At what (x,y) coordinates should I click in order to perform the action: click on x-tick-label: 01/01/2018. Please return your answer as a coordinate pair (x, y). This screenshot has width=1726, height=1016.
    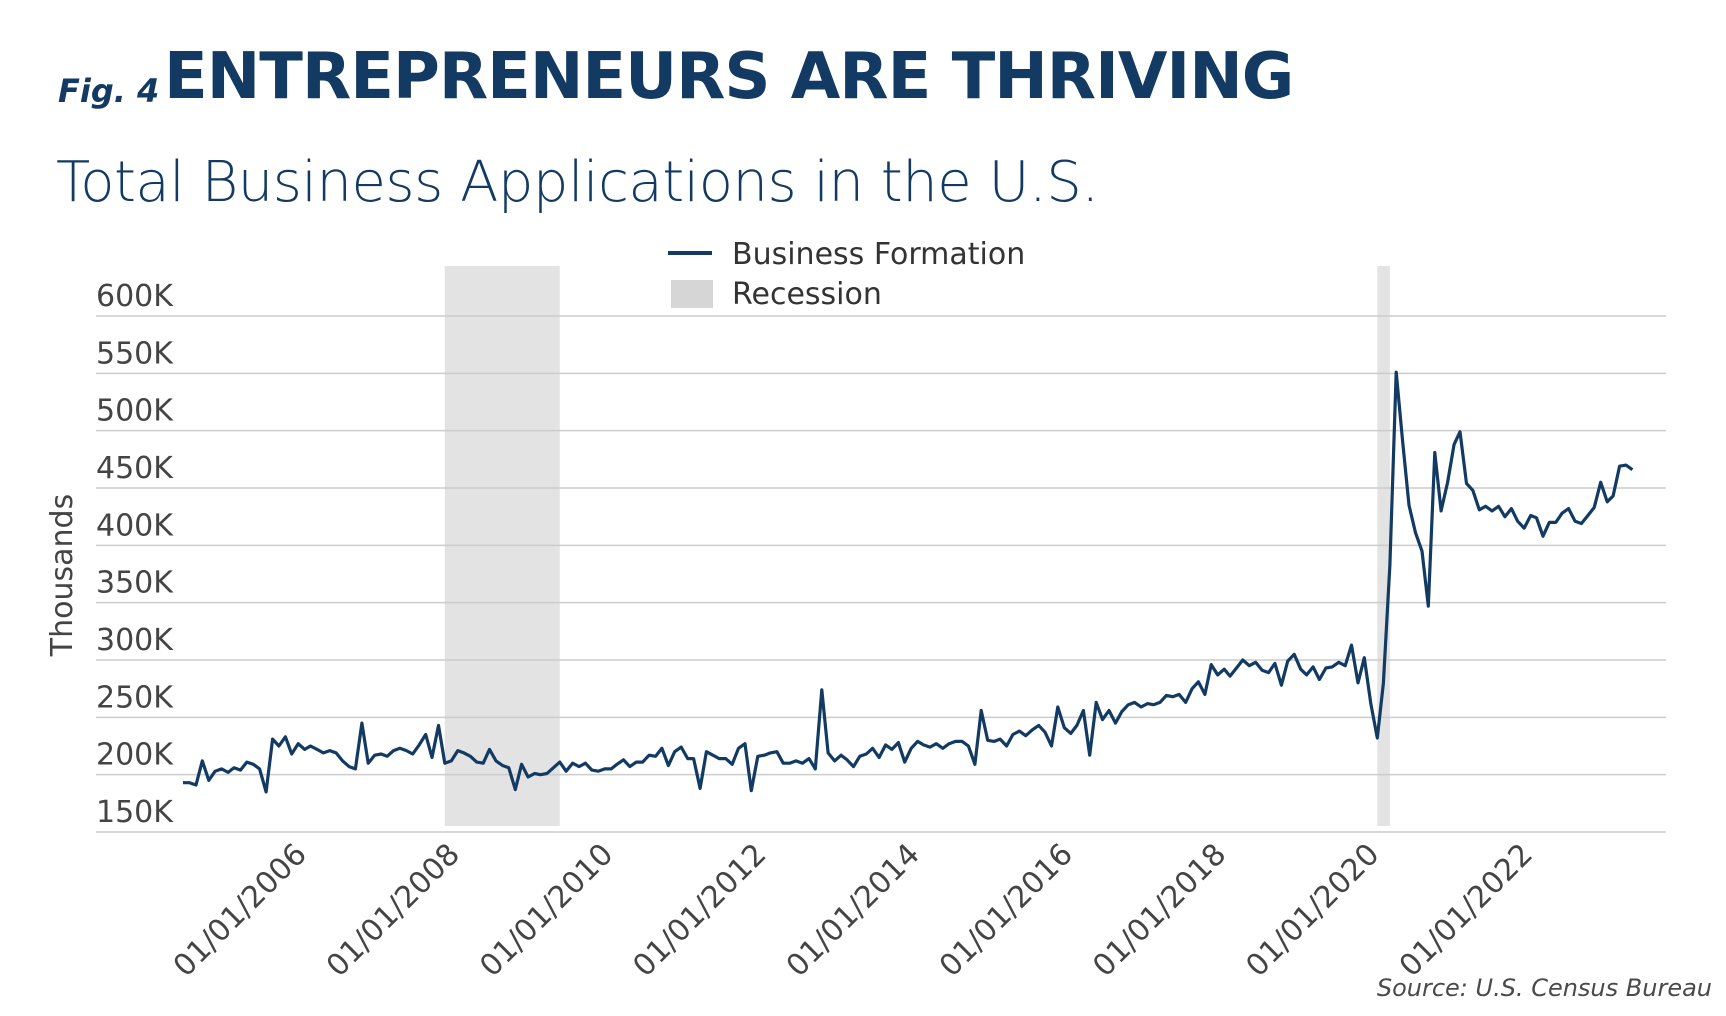
    Looking at the image, I should click on (1159, 910).